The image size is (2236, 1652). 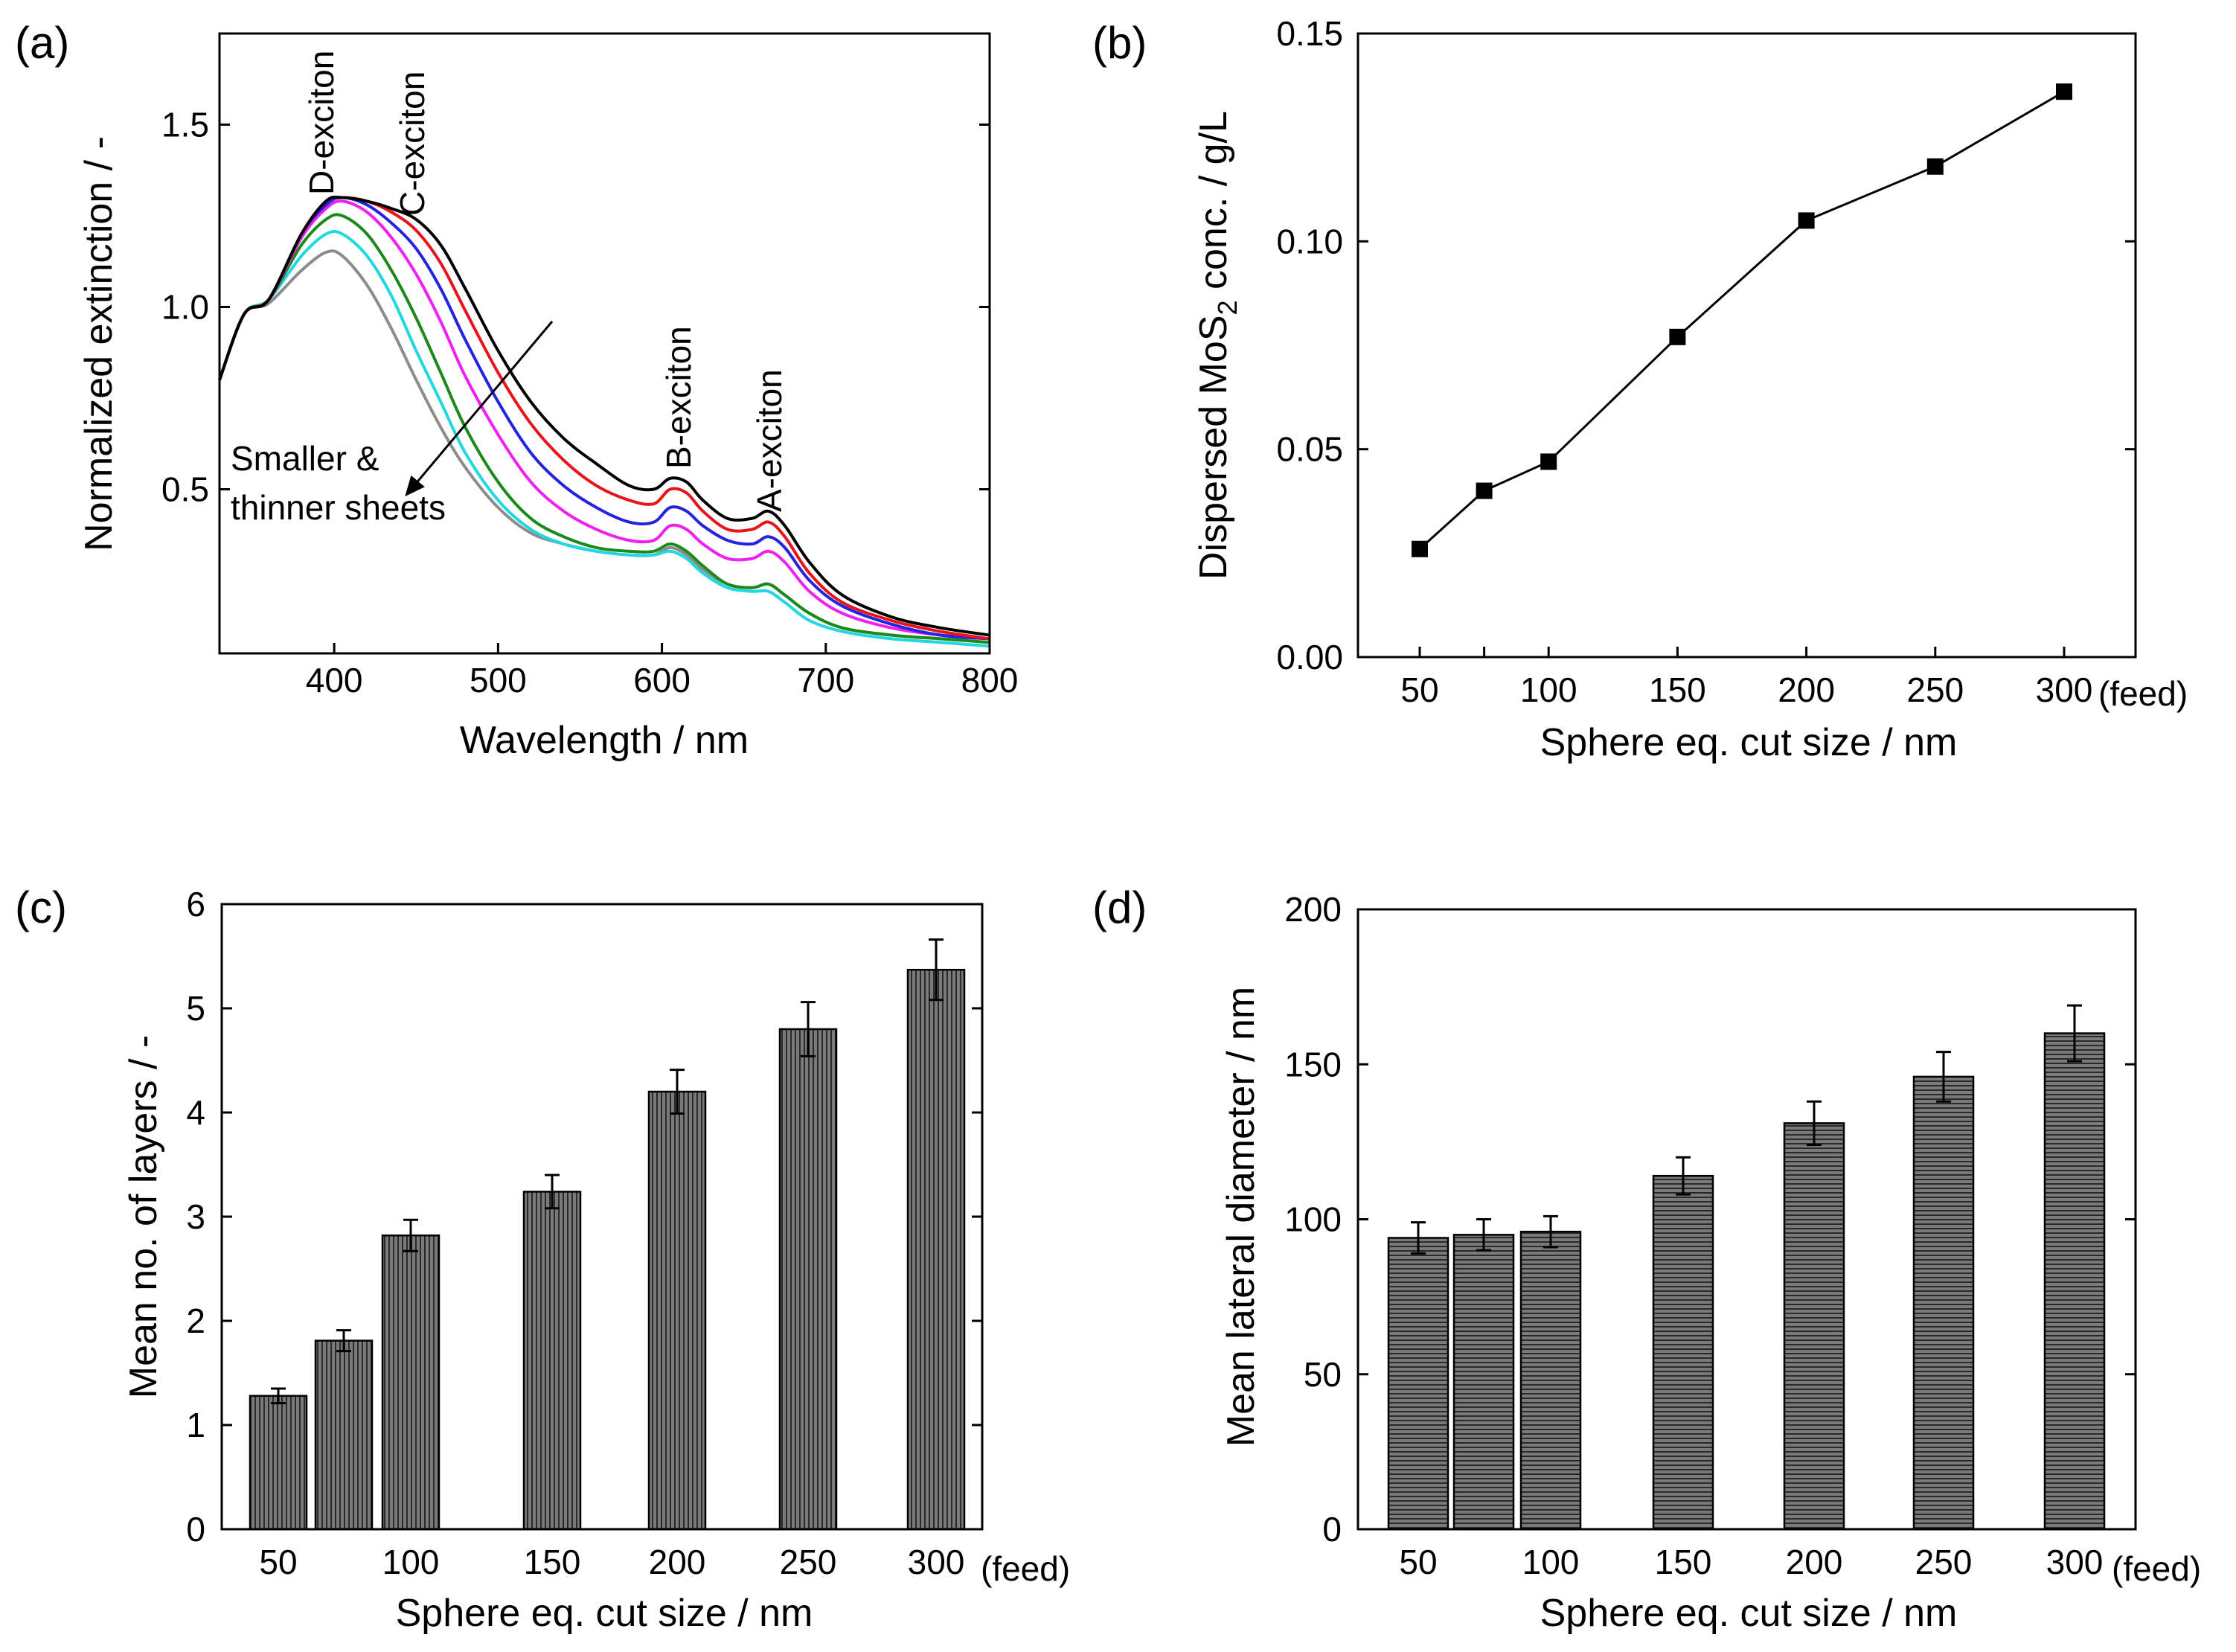 I want to click on x-tick-label-a: 600, so click(x=662, y=680).